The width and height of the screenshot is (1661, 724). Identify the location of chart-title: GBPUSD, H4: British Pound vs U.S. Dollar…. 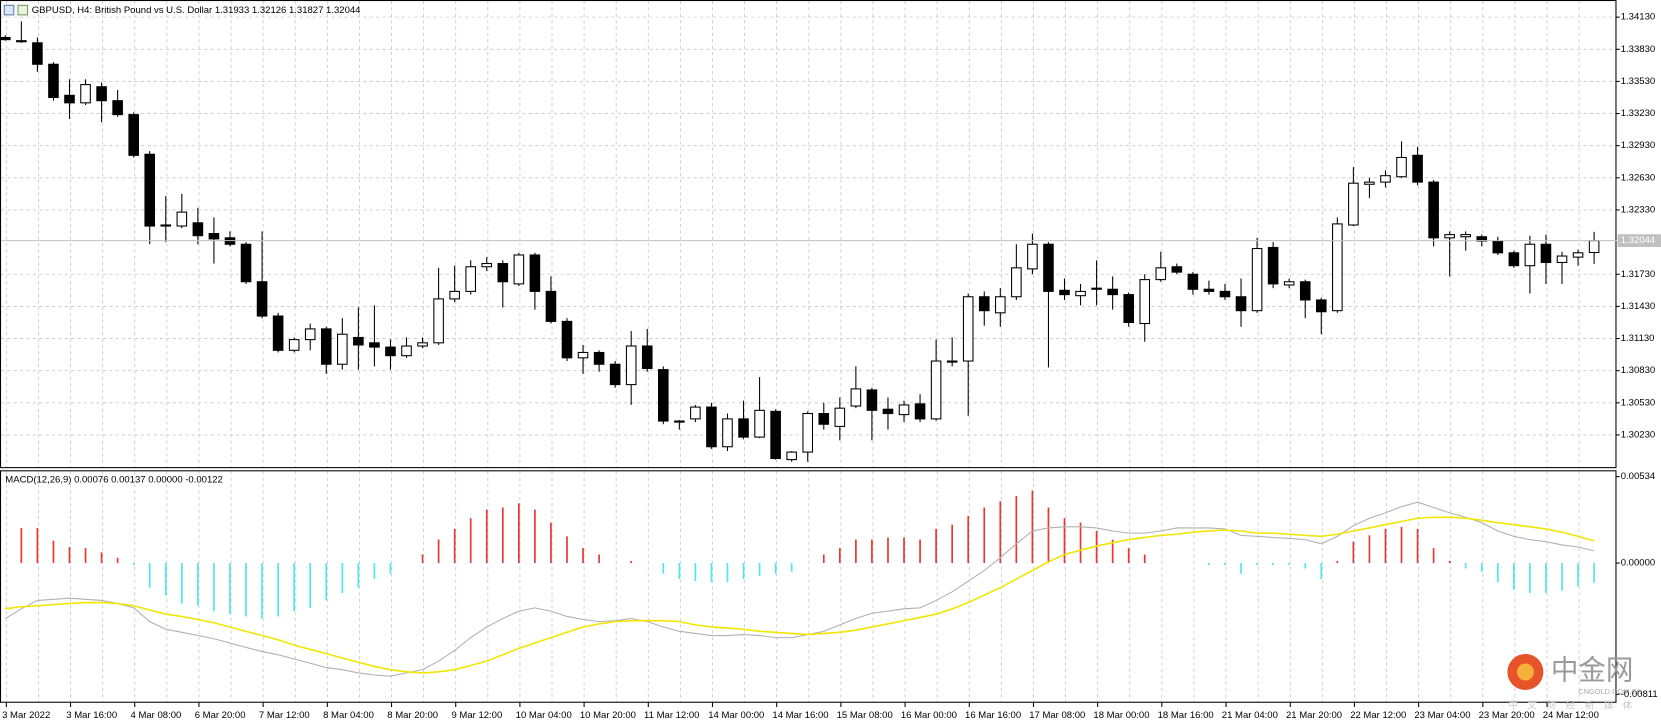
(196, 10).